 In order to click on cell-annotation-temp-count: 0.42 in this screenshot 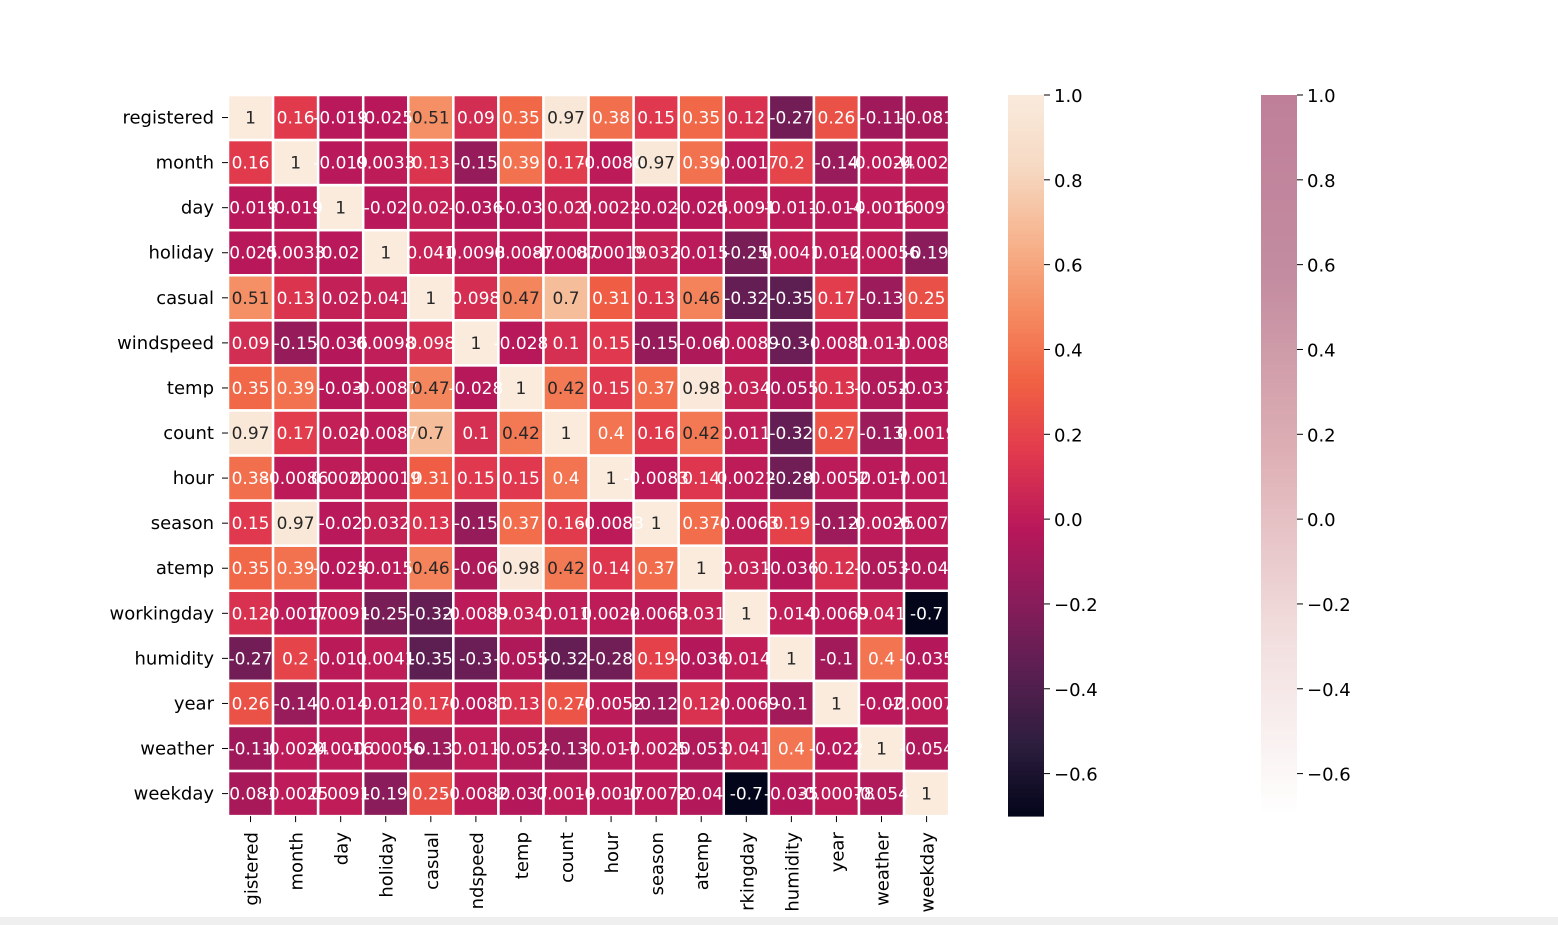, I will do `click(566, 389)`.